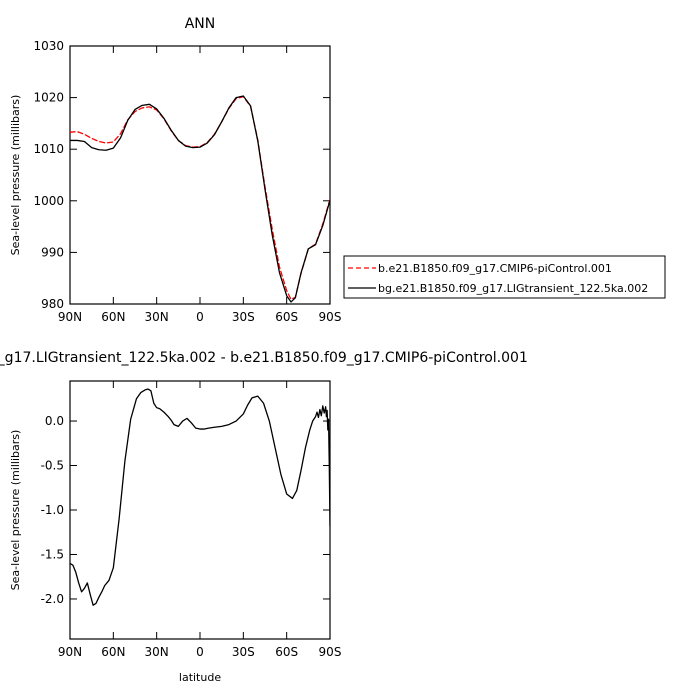 The height and width of the screenshot is (700, 700). Describe the element at coordinates (200, 24) in the screenshot. I see `panel-title: ANN` at that location.